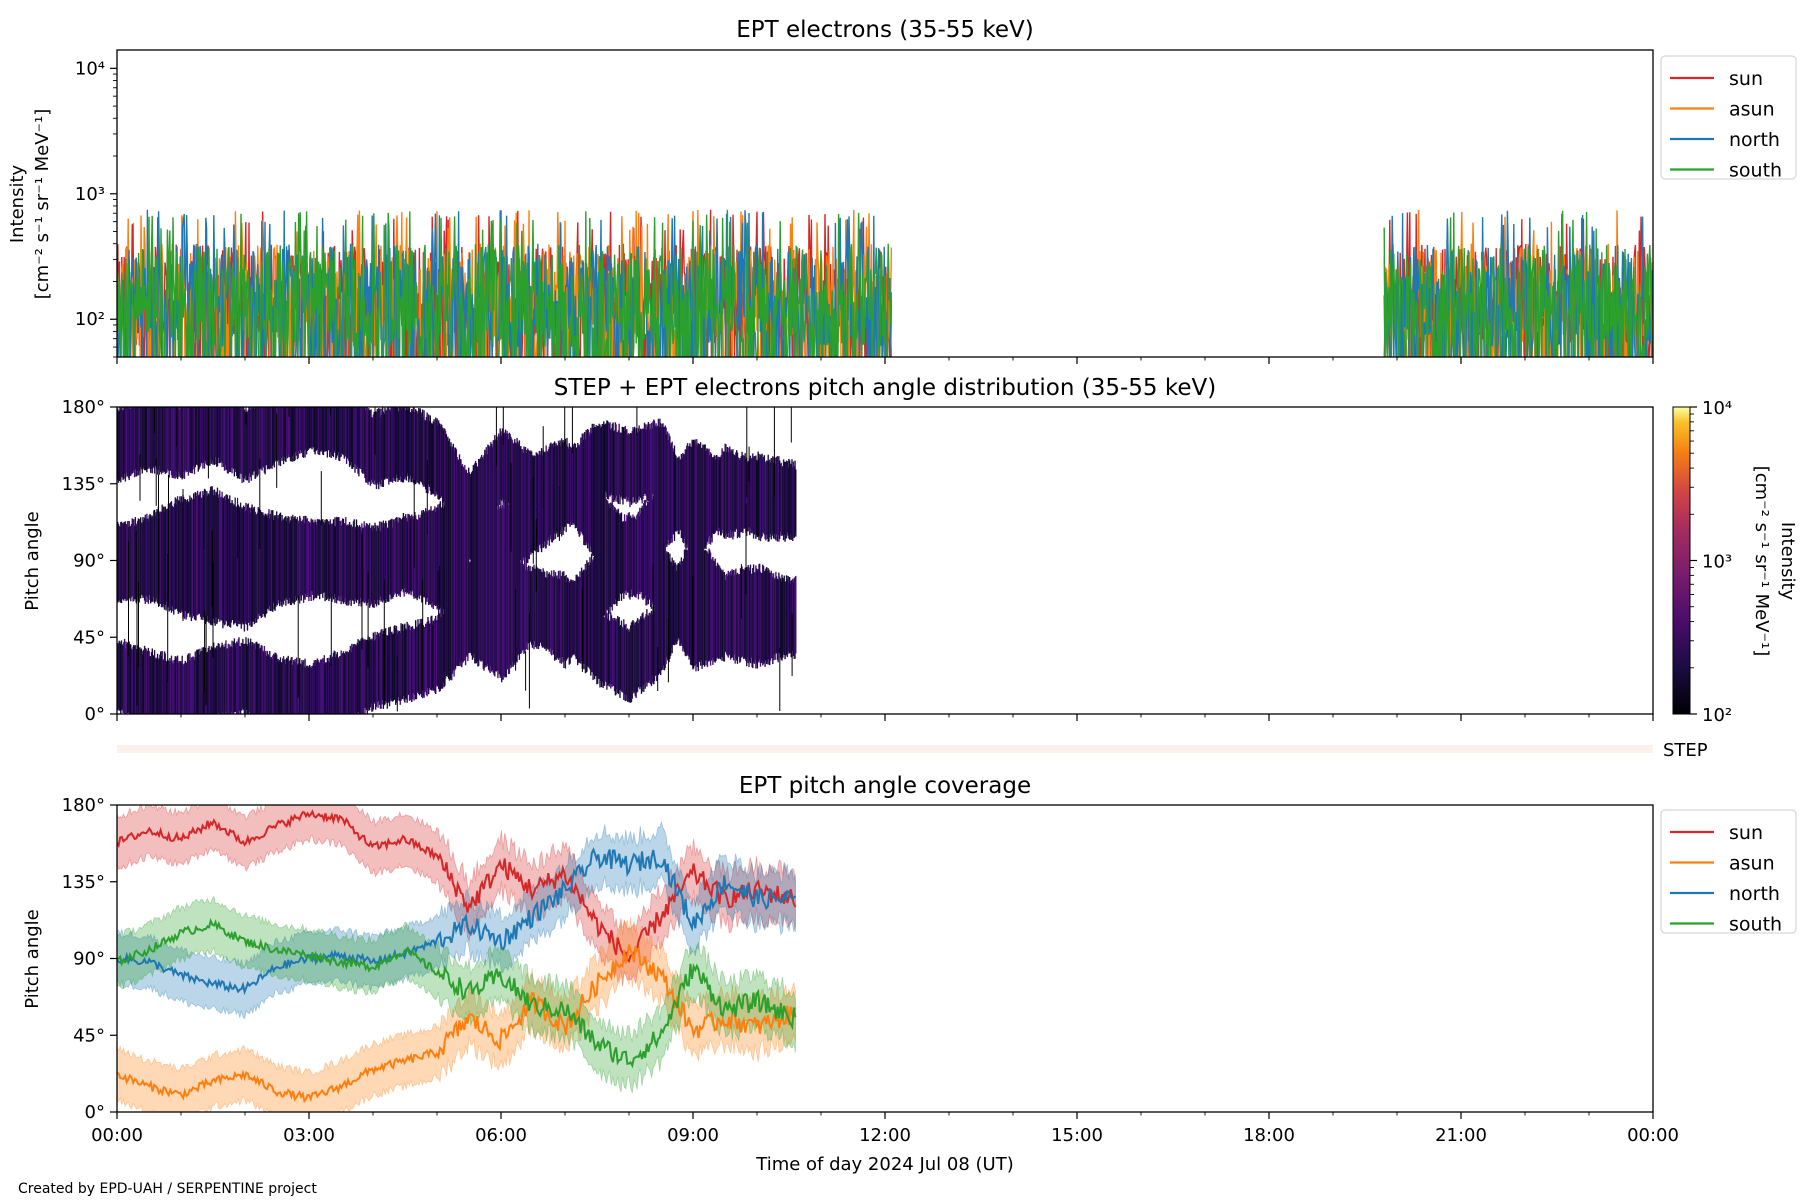 The width and height of the screenshot is (1800, 1200). Describe the element at coordinates (32, 958) in the screenshot. I see `coverage-ylabel: Pitch angle` at that location.